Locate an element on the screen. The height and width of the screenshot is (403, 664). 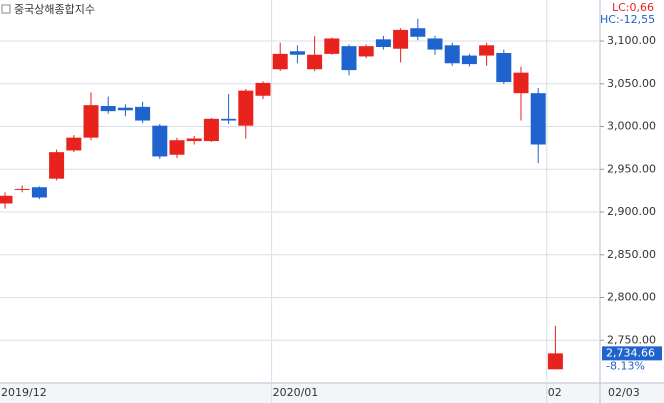
x-axis-band is located at coordinates (332, 393).